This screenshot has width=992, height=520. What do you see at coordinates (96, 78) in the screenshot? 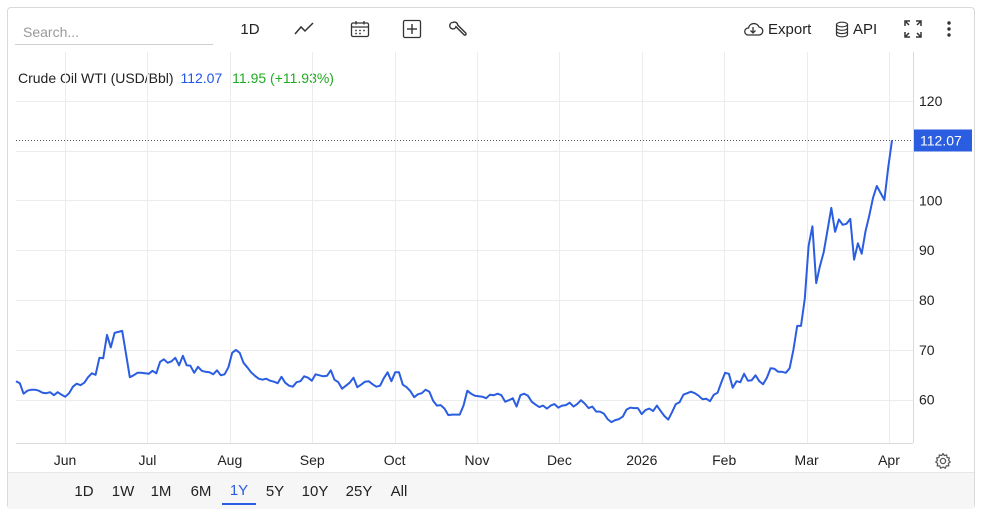
I see `instrument-name: Crude Oil WTI (USD/Bbl)` at bounding box center [96, 78].